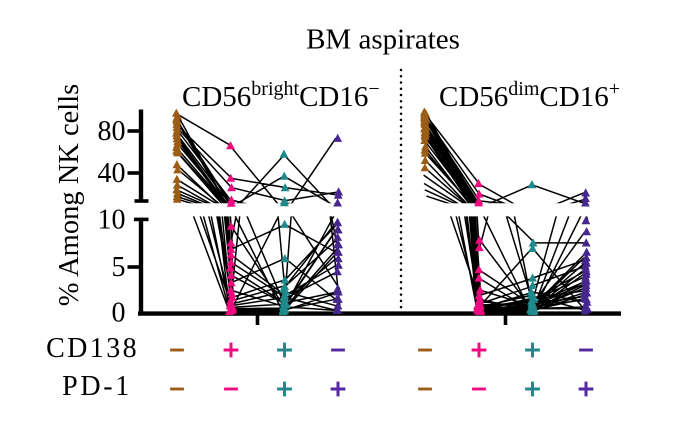 The height and width of the screenshot is (421, 684). What do you see at coordinates (69, 195) in the screenshot?
I see `svg-text: % Among NK cells` at bounding box center [69, 195].